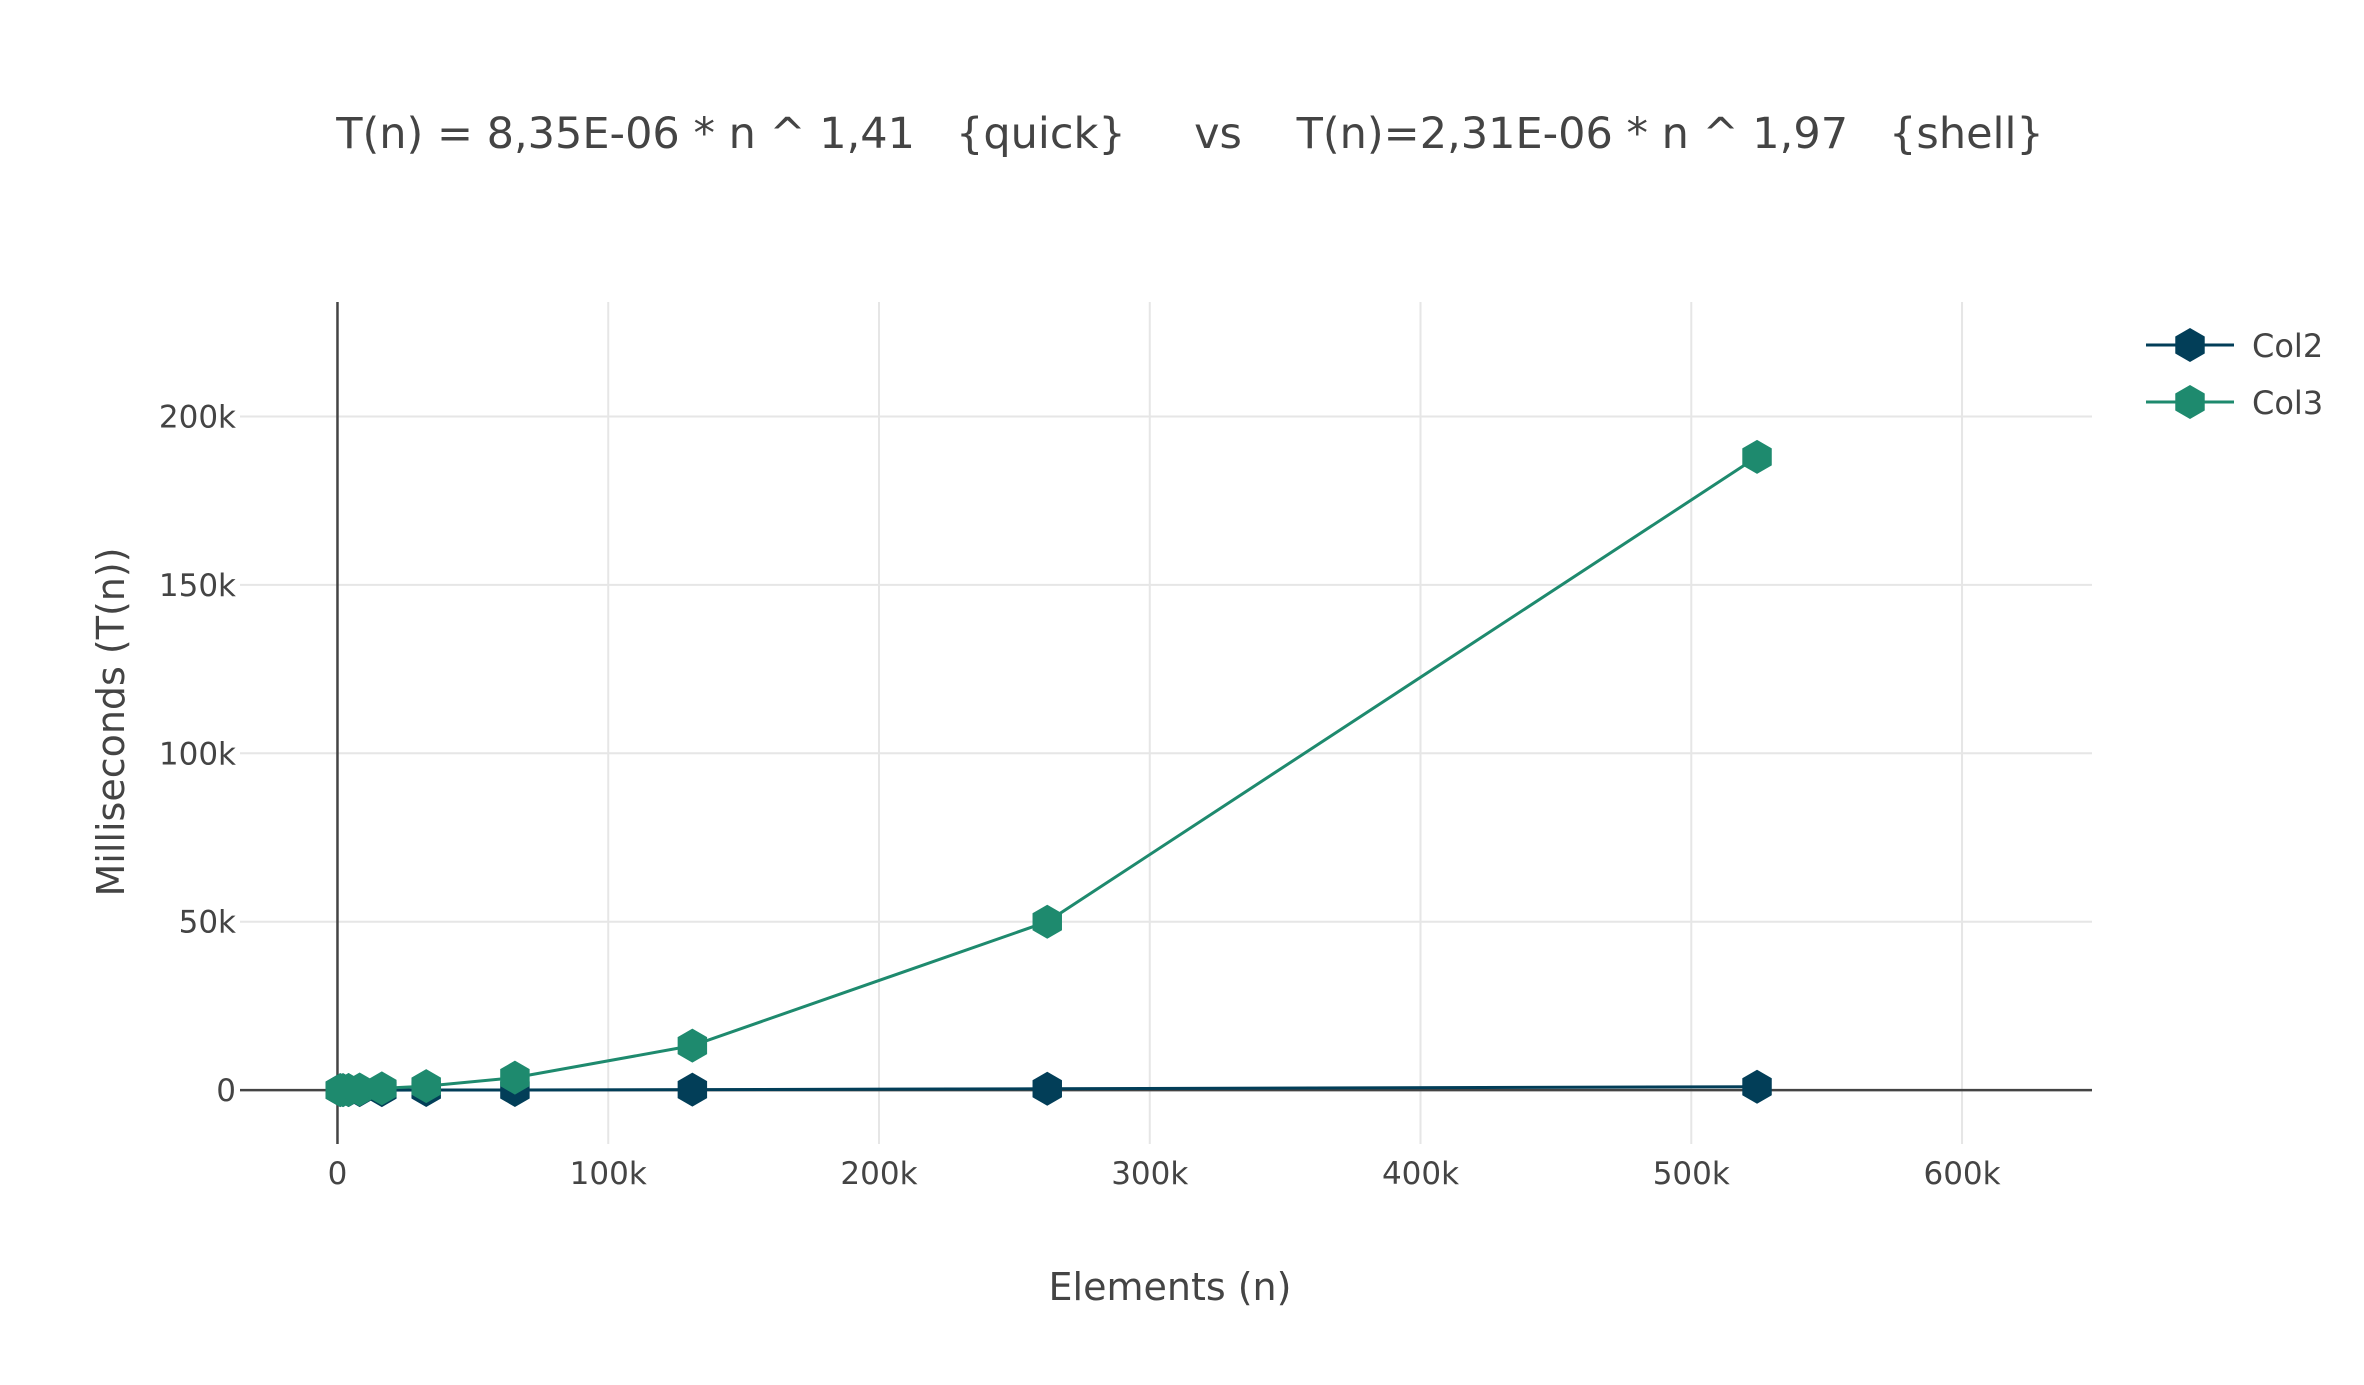  What do you see at coordinates (2287, 403) in the screenshot?
I see `legend-label-col3: Col3` at bounding box center [2287, 403].